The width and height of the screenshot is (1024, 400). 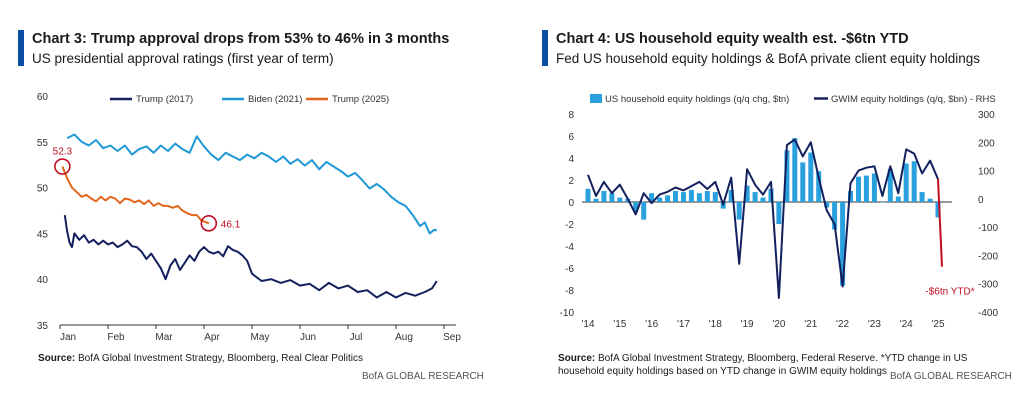 I want to click on right-y-tick-label: 100, so click(x=986, y=172).